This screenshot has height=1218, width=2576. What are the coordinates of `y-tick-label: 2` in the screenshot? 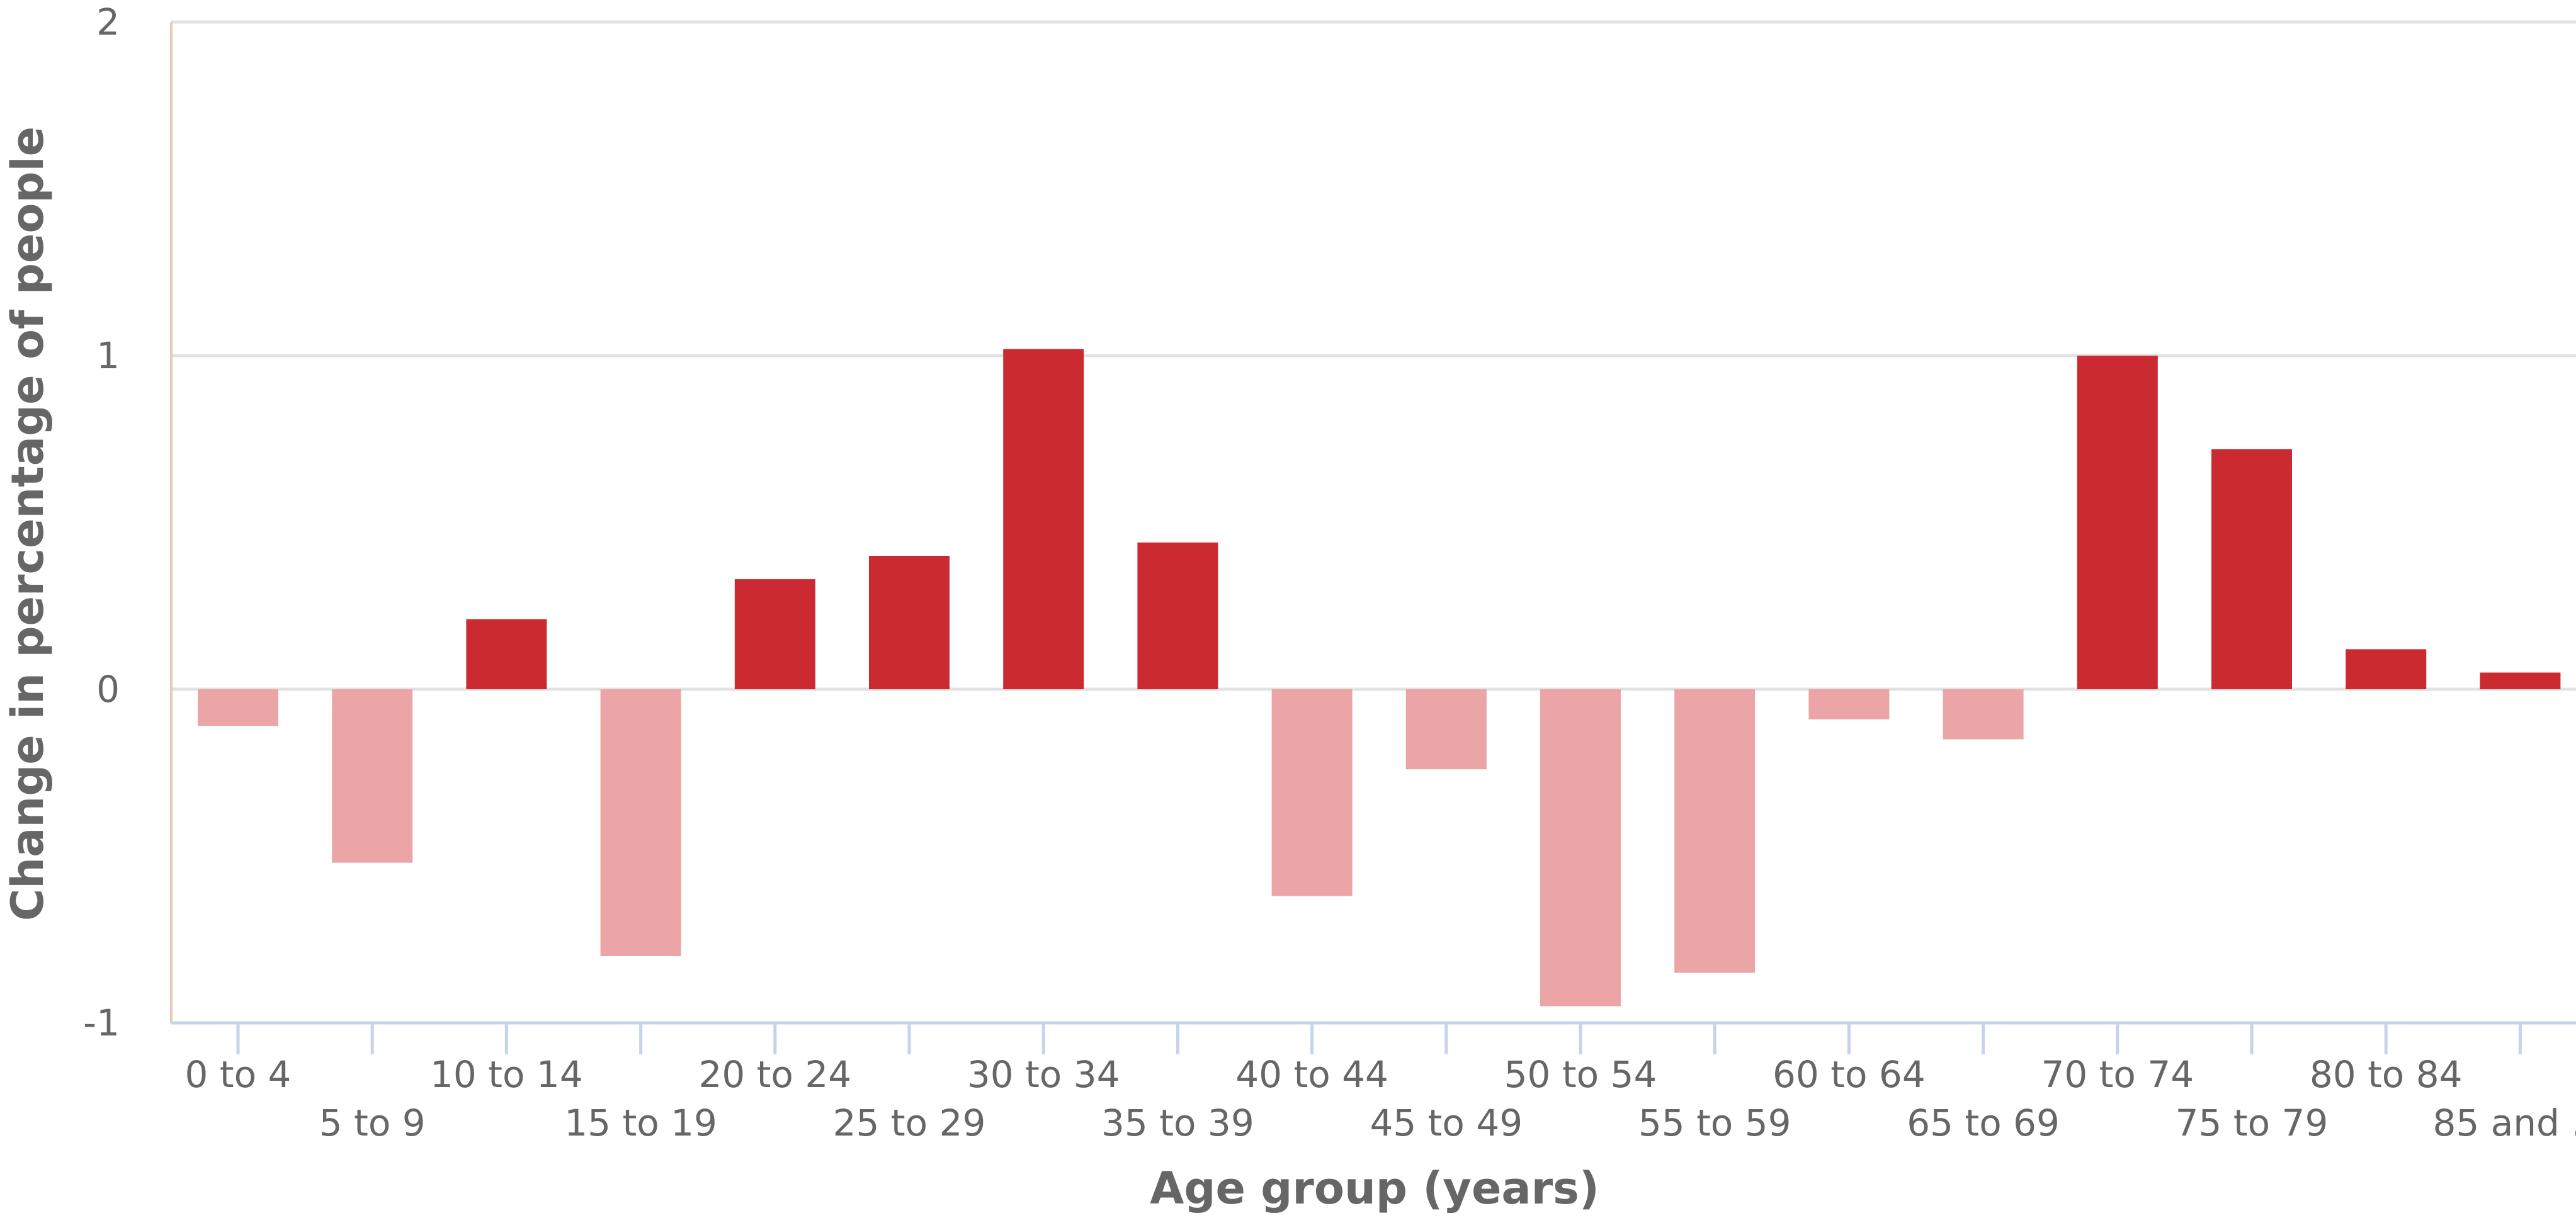 It's located at (108, 22).